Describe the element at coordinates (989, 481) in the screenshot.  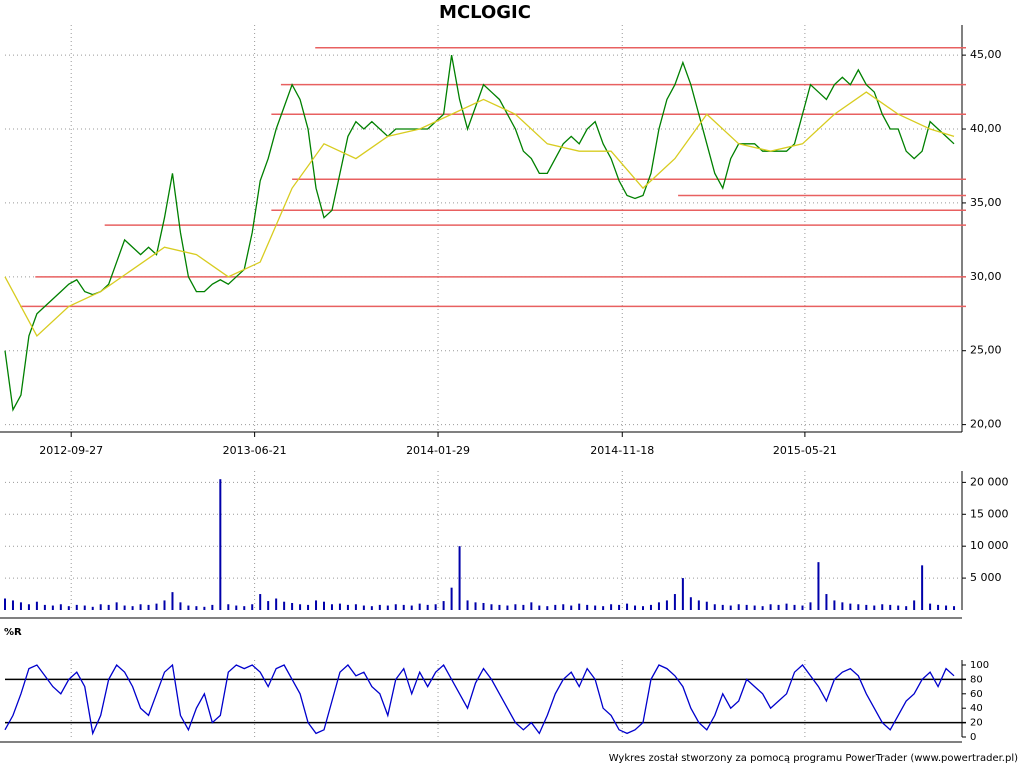
I see `y-tick-label: 20 000` at that location.